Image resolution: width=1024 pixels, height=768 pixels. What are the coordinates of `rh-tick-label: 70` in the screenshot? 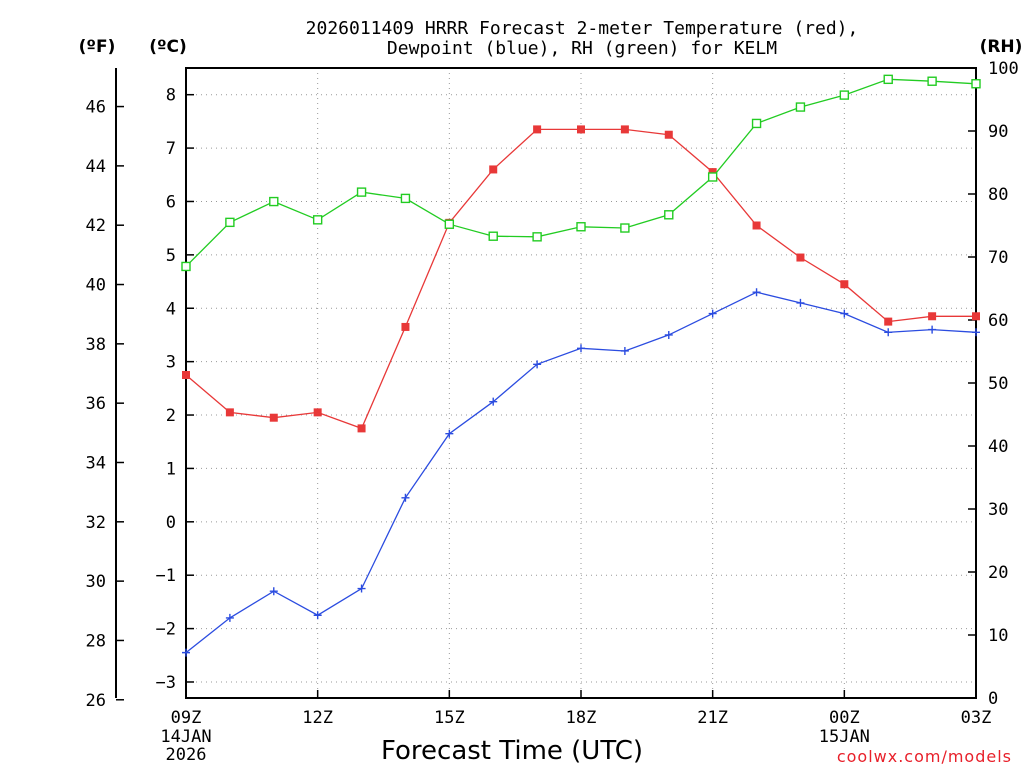 It's located at (998, 258).